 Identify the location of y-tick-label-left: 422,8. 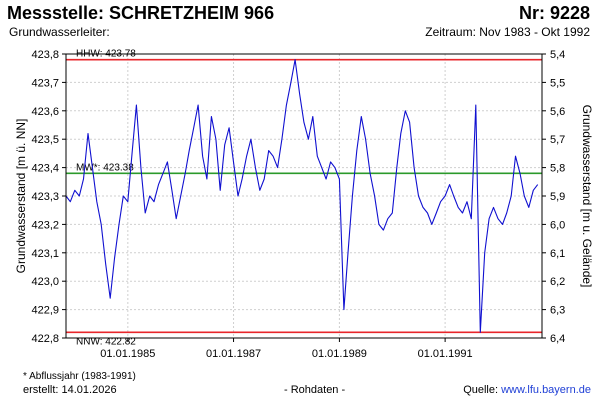
(45, 339).